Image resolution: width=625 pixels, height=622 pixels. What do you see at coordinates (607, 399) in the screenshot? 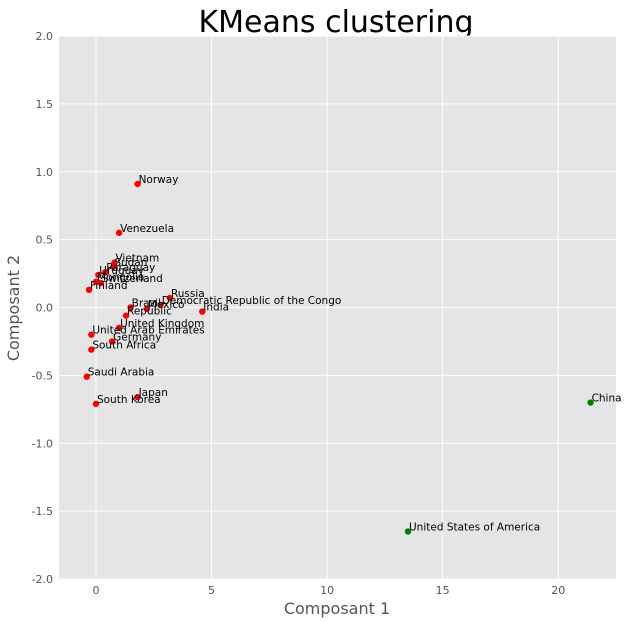
I see `point-label: China` at bounding box center [607, 399].